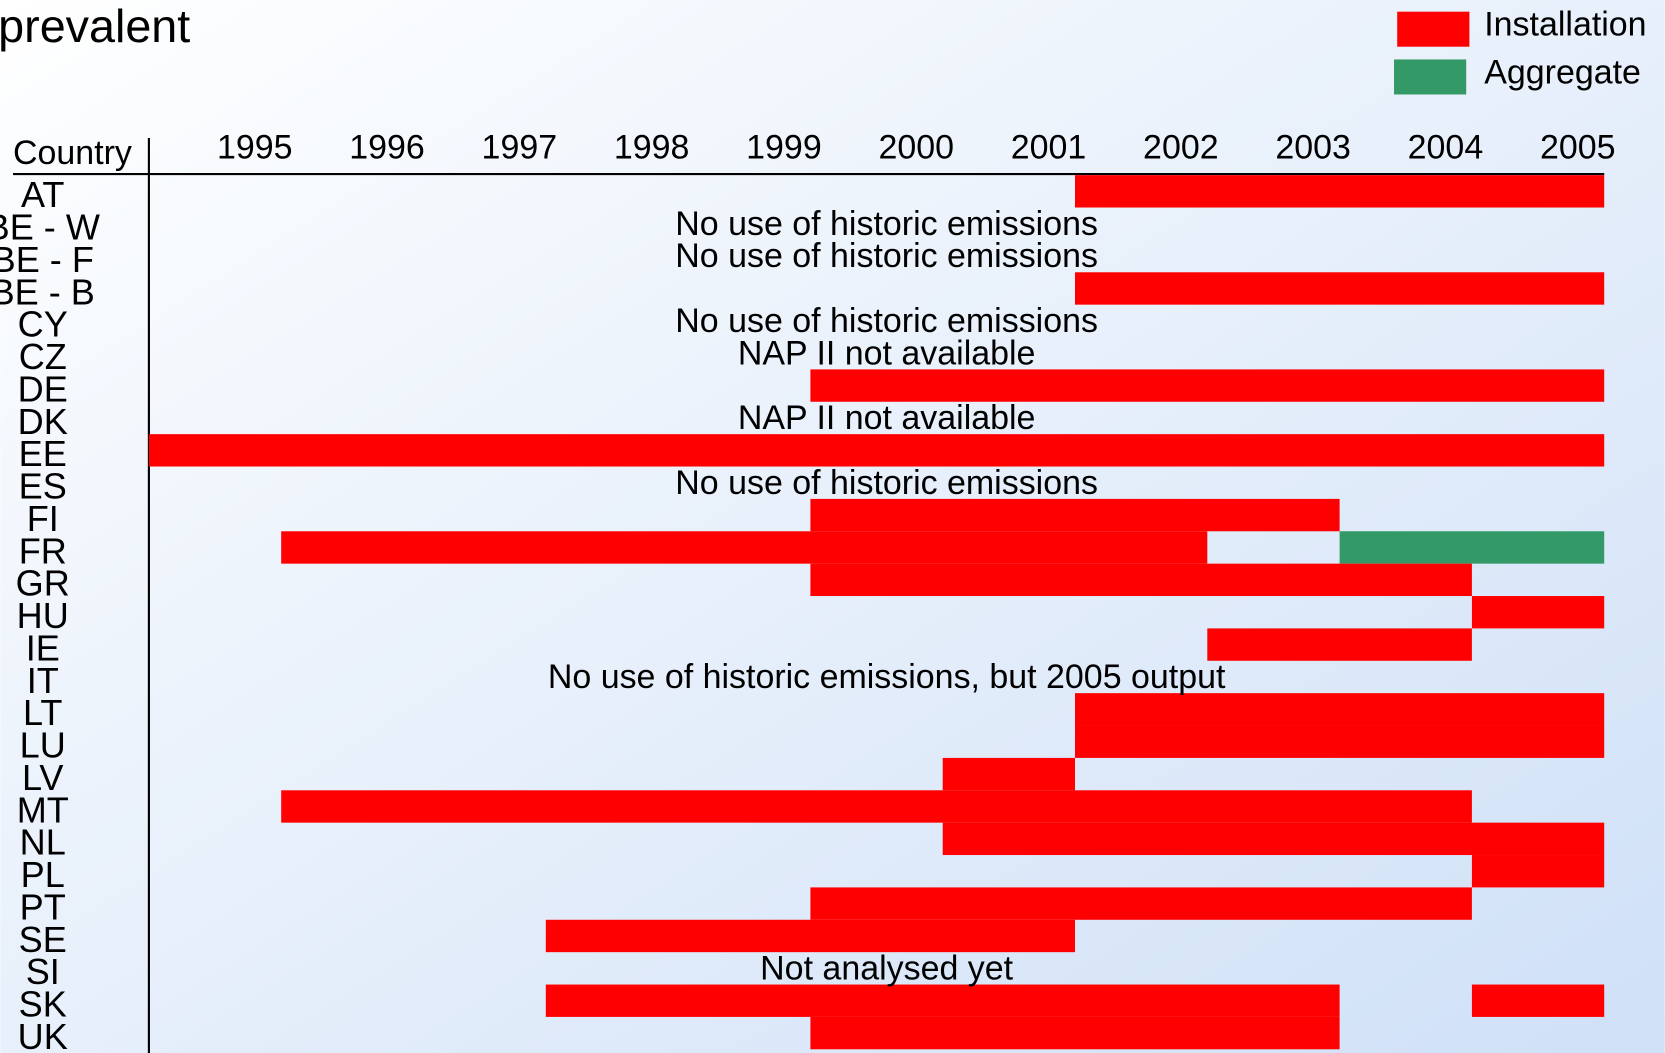 This screenshot has height=1053, width=1665. What do you see at coordinates (43, 486) in the screenshot?
I see `row-label: ES` at bounding box center [43, 486].